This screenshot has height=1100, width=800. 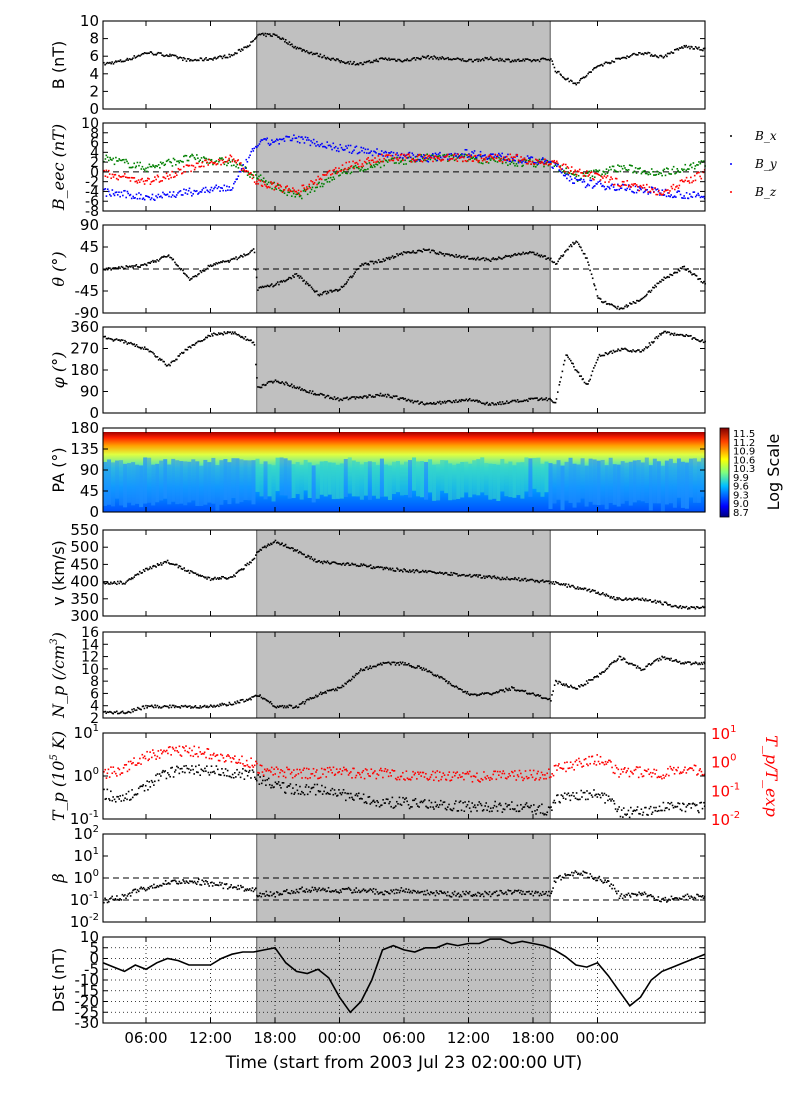 I want to click on colorbar-tick-label: 10.3, so click(x=744, y=469).